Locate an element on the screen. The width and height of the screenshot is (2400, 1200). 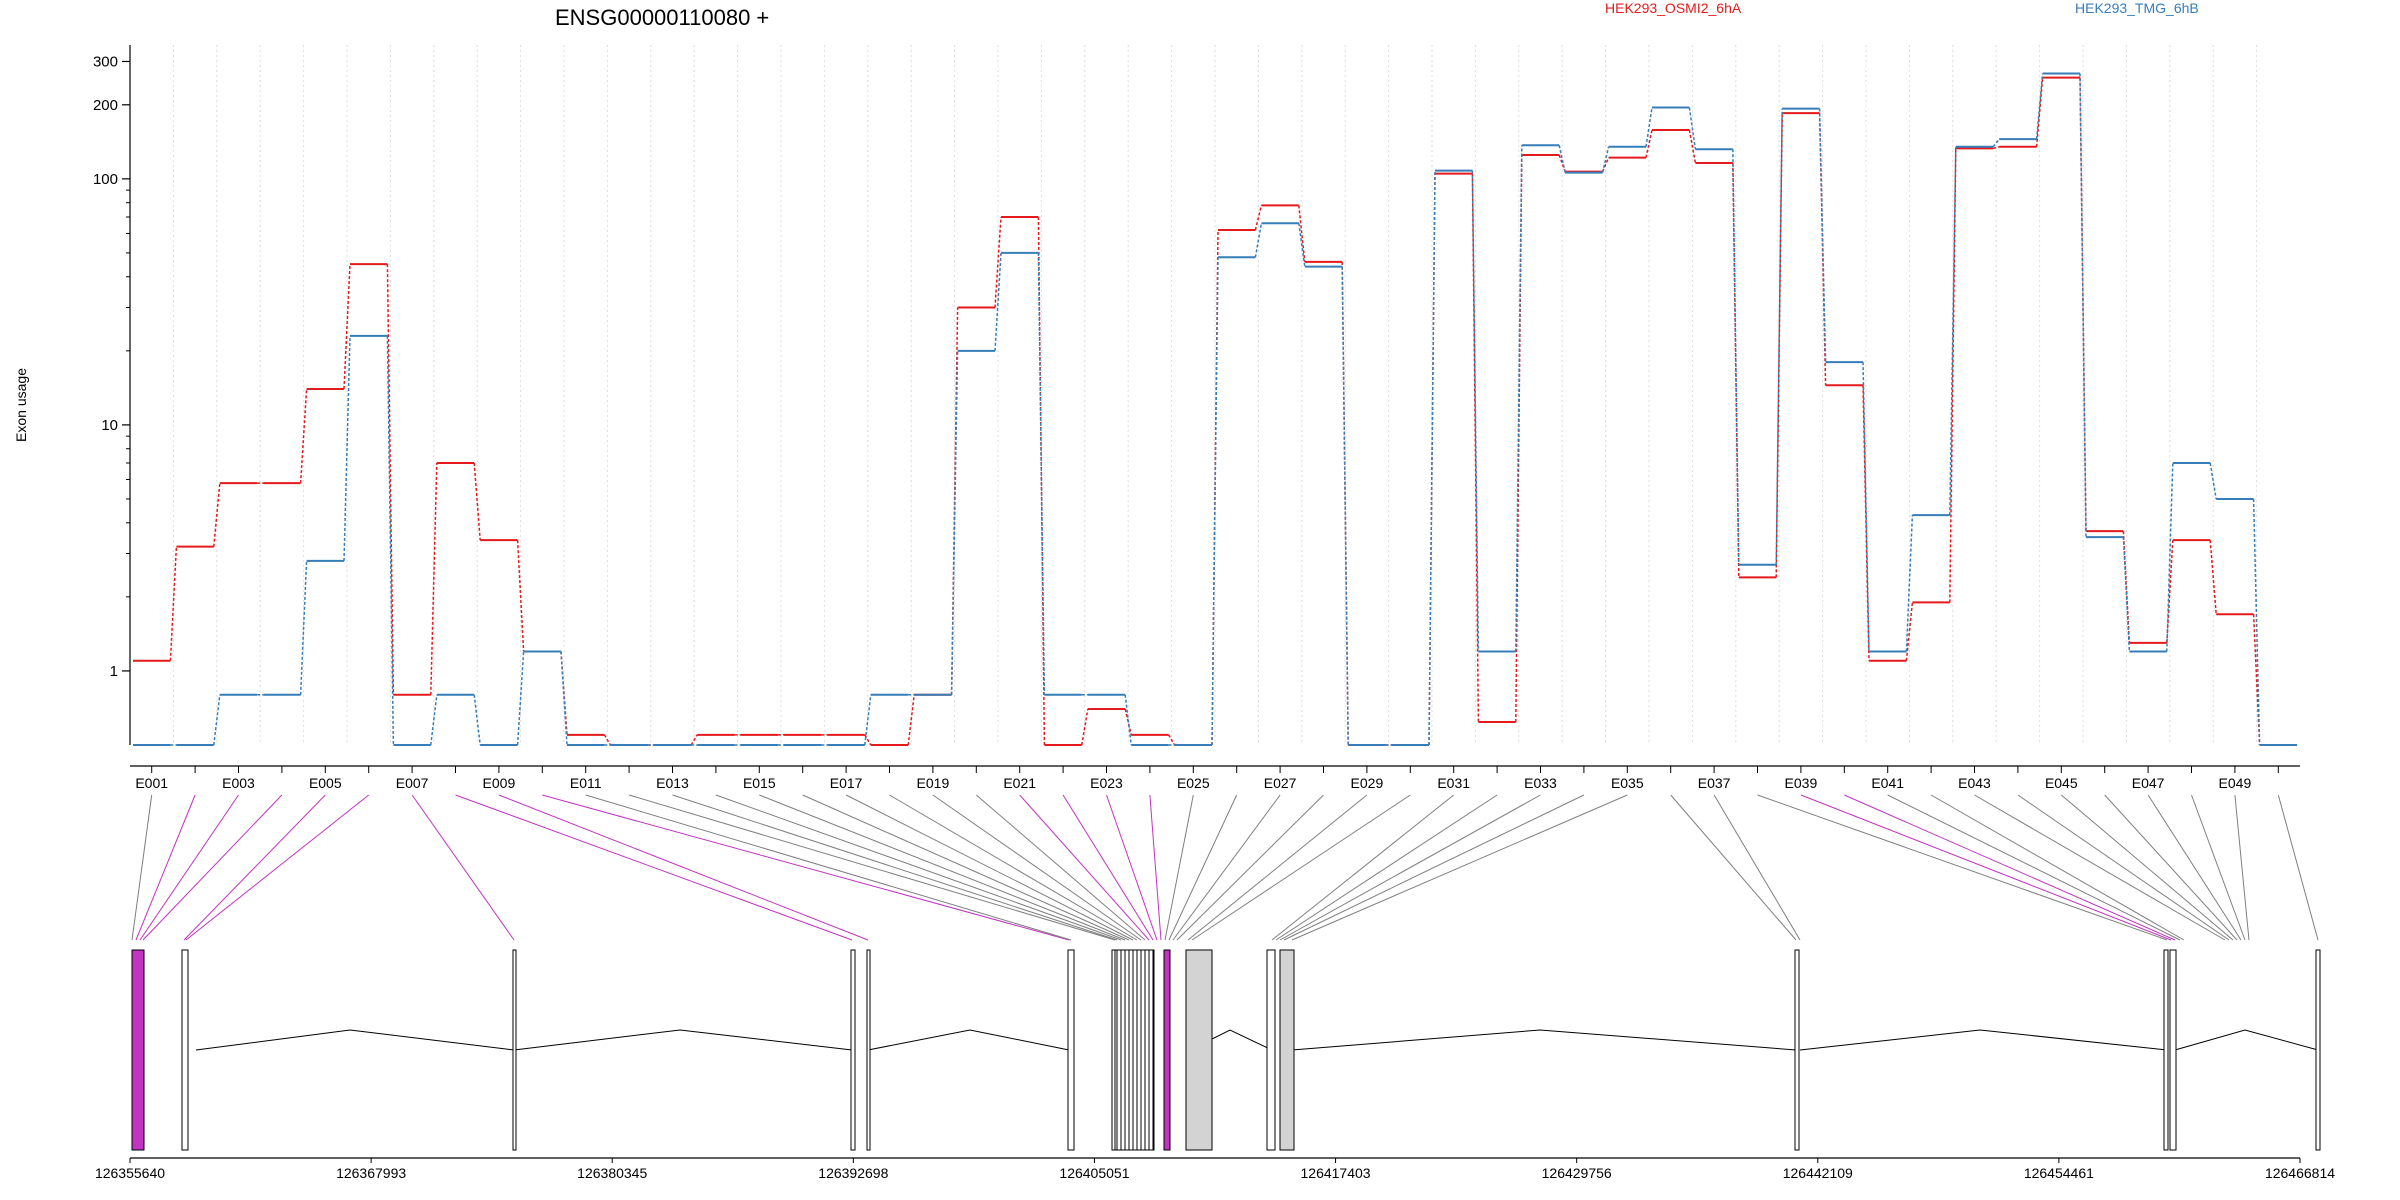
y-axis-label: Exon usage is located at coordinates (21, 405).